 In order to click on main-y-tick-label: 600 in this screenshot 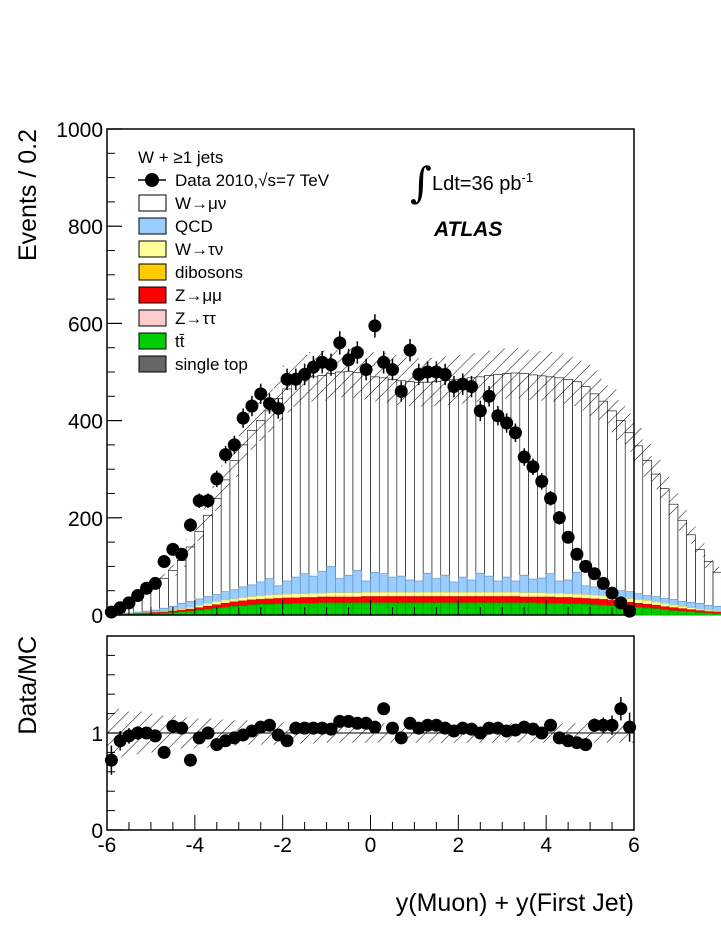, I will do `click(85, 324)`.